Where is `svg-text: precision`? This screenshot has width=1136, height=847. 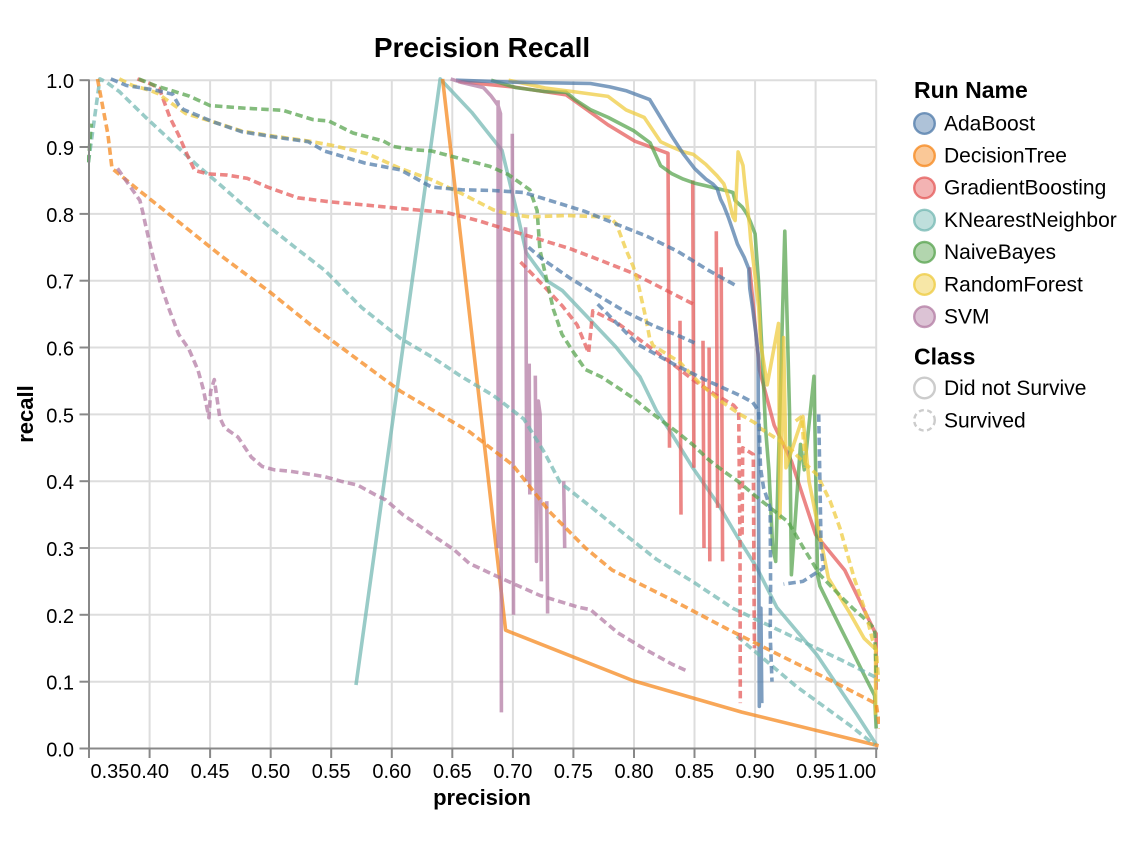
svg-text: precision is located at coordinates (482, 797).